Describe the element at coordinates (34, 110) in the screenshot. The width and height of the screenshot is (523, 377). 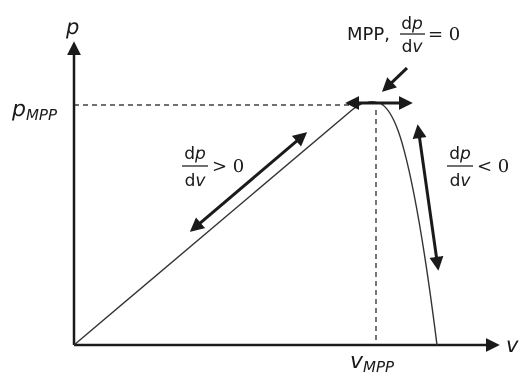
I see `p-mpp-label: pMPP` at that location.